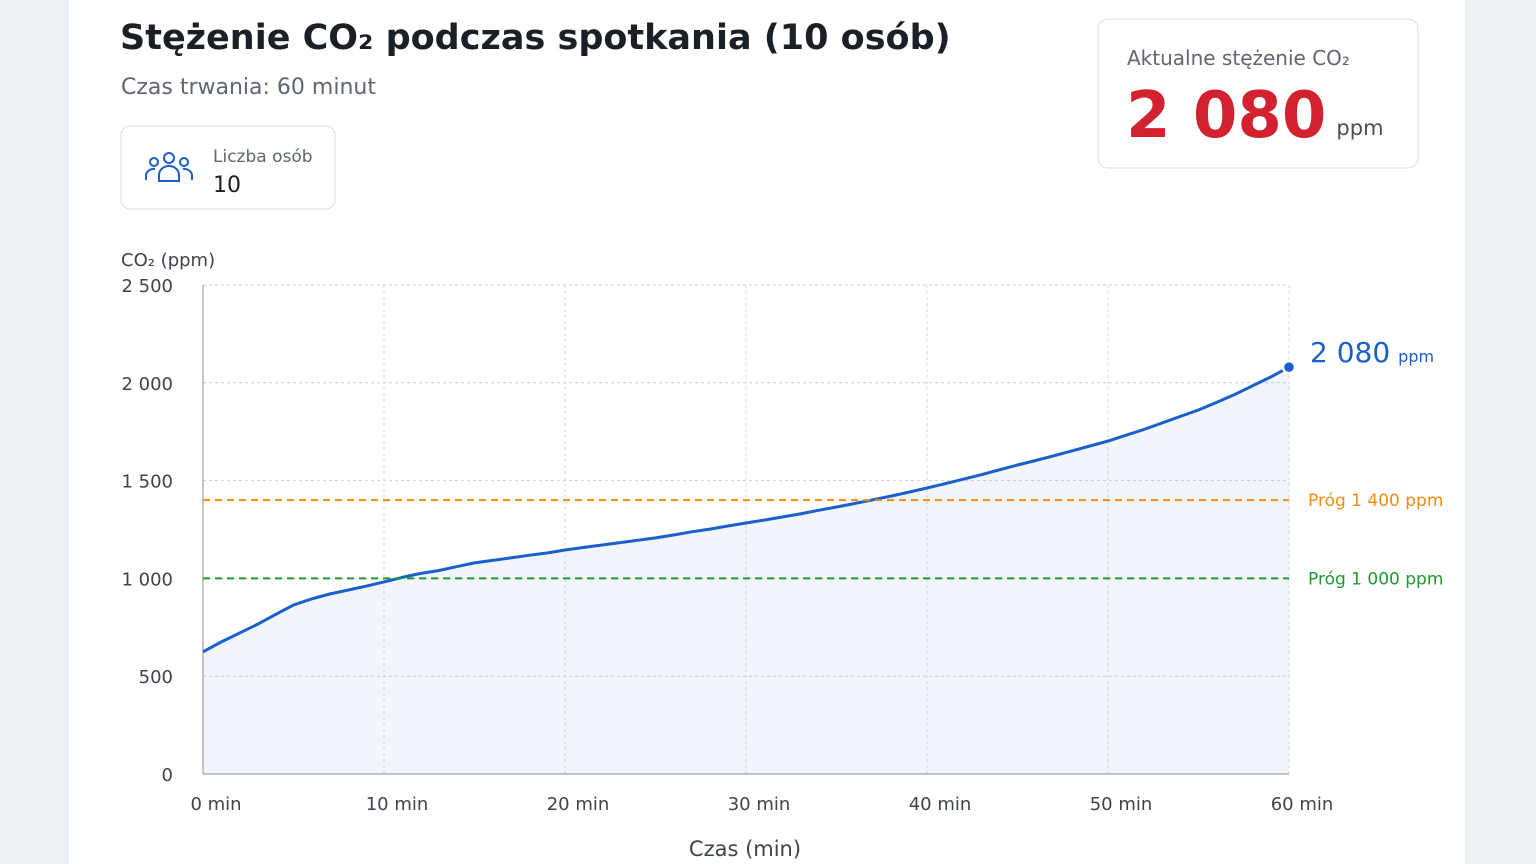 This screenshot has height=864, width=1536. I want to click on people-box, so click(228, 167).